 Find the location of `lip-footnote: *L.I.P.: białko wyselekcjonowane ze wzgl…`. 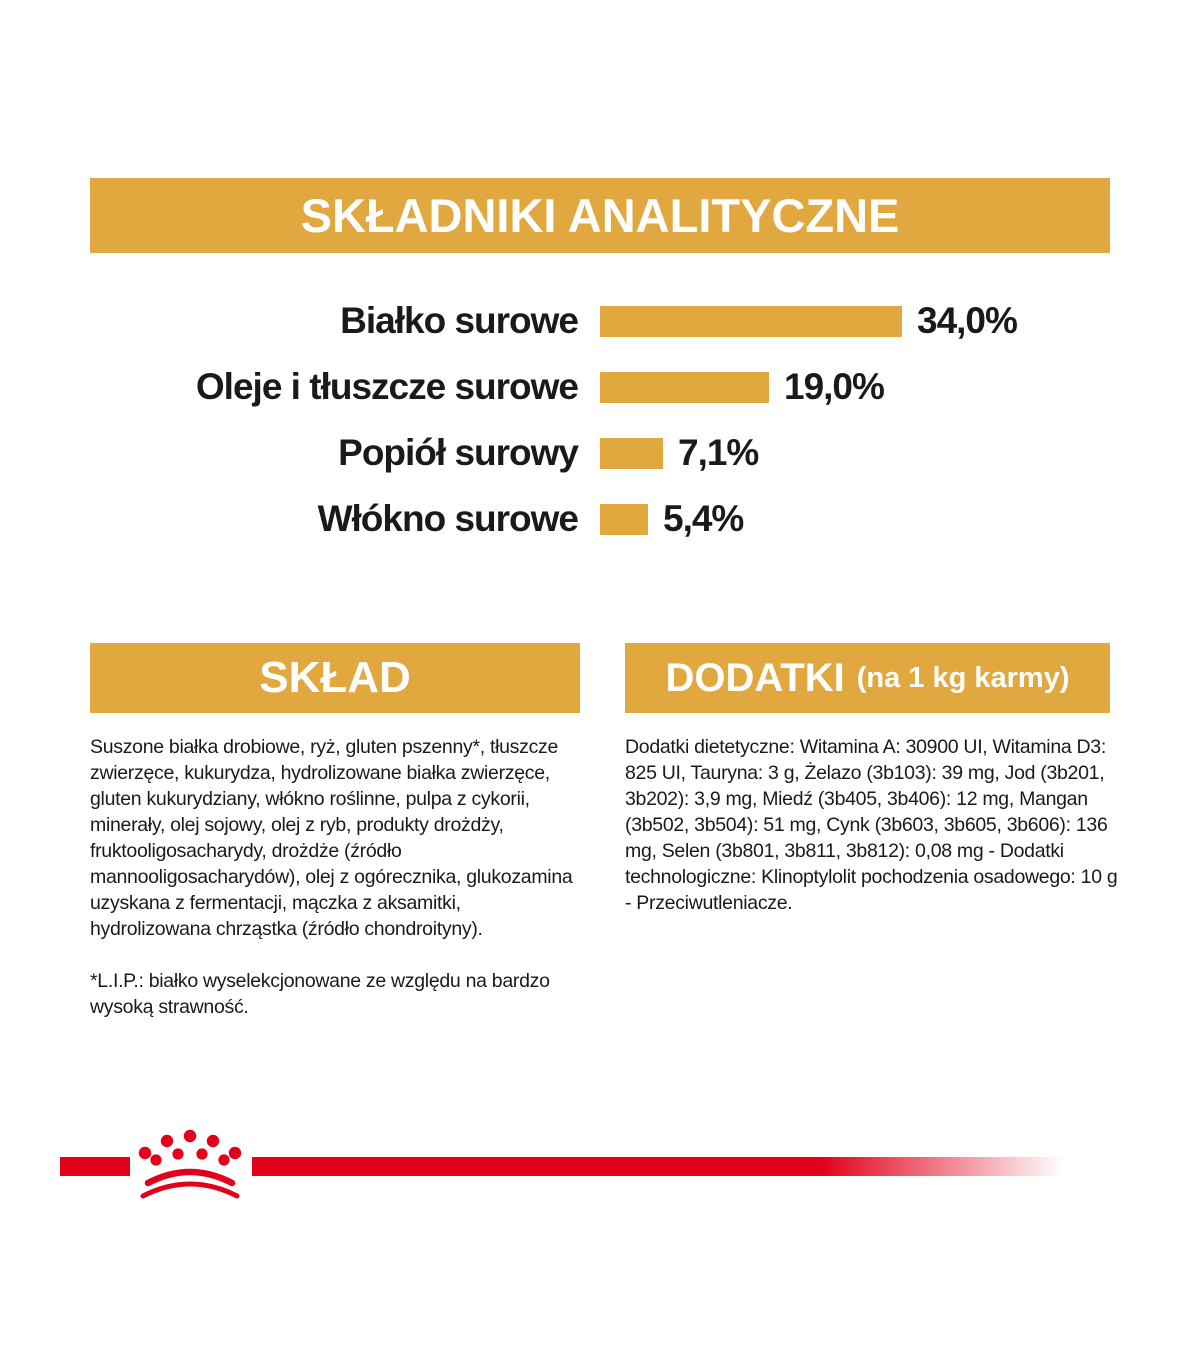

lip-footnote: *L.I.P.: białko wyselekcjonowane ze wzgl… is located at coordinates (320, 994).